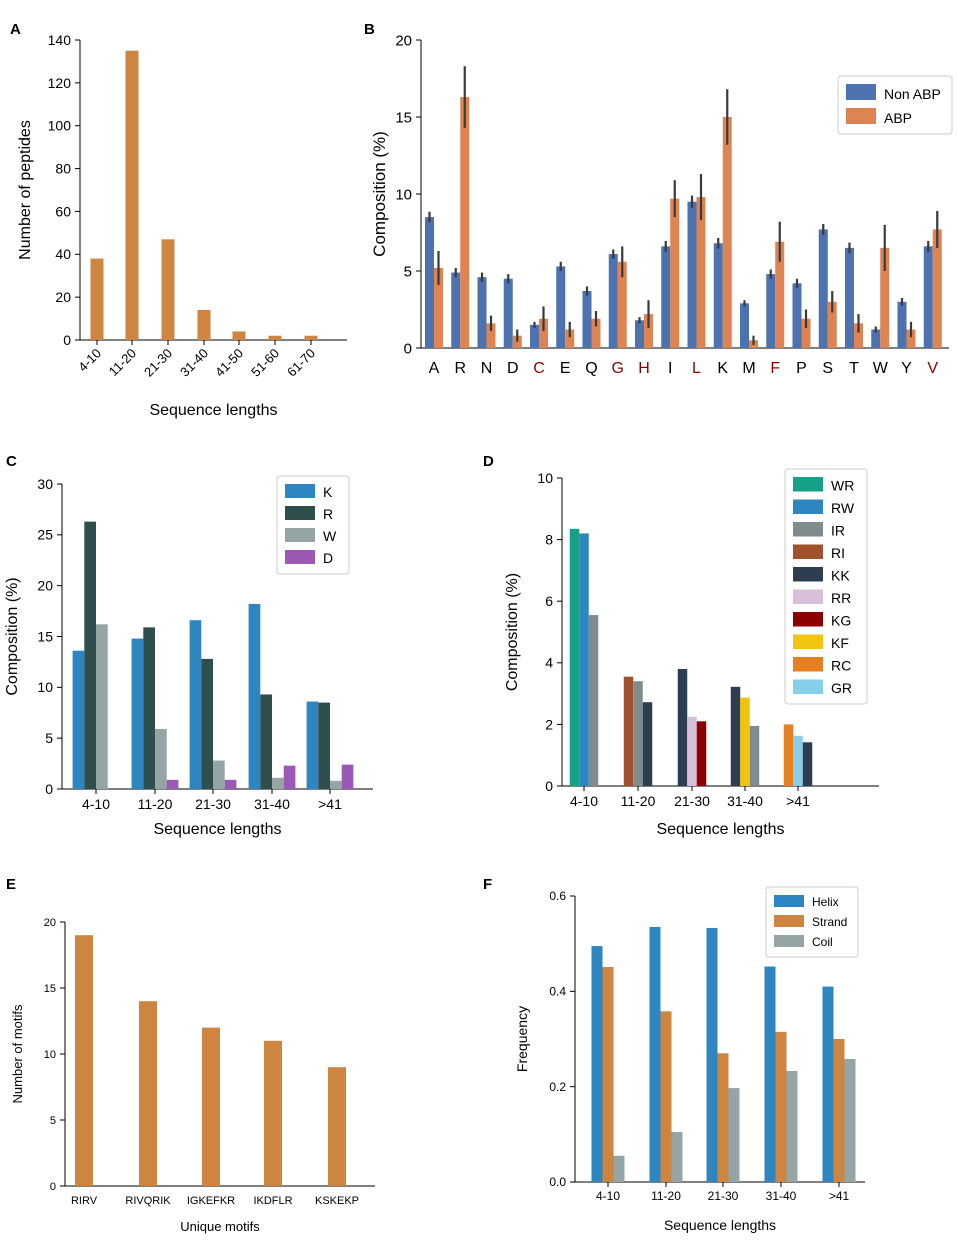  Describe the element at coordinates (584, 659) in the screenshot. I see `bar-4-10-rw` at that location.